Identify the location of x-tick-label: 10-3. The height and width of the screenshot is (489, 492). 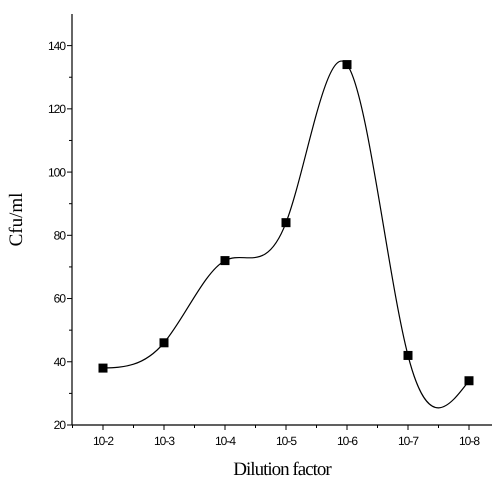
(165, 441).